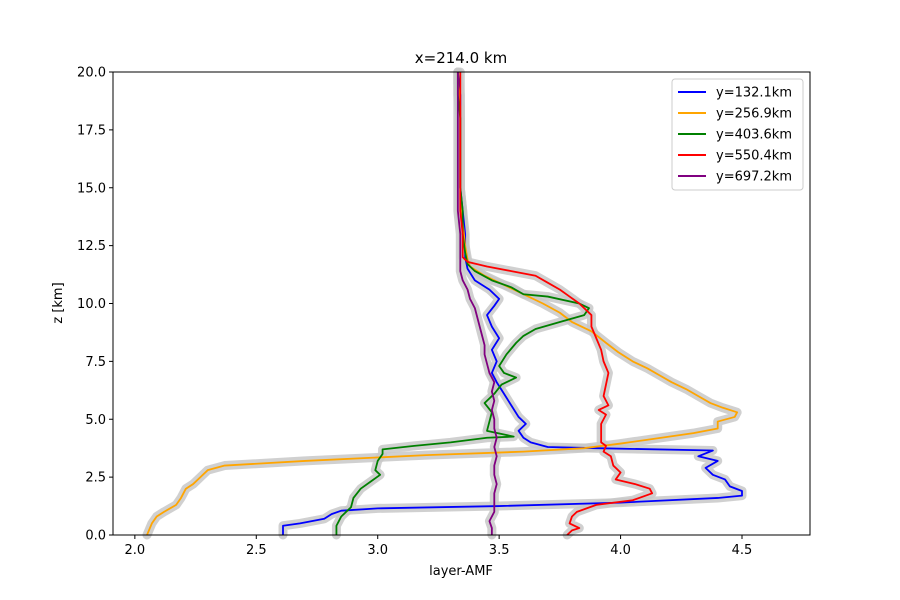  Describe the element at coordinates (461, 58) in the screenshot. I see `chart-title: x=214.0 km` at that location.